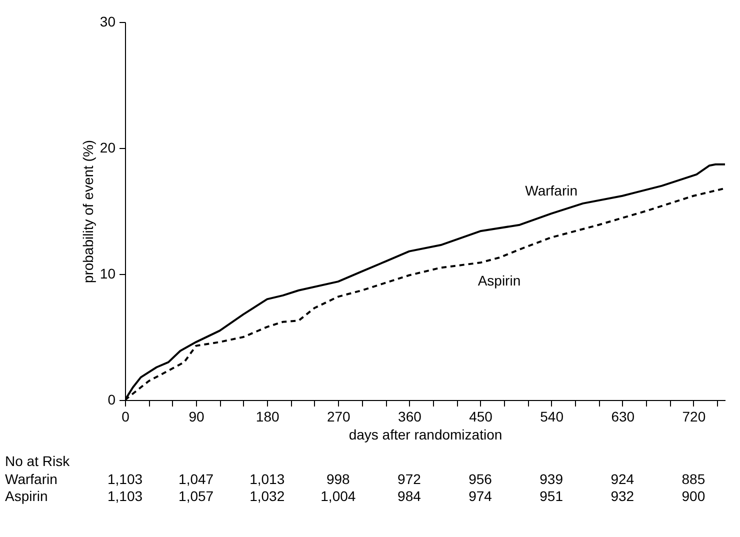 Image resolution: width=740 pixels, height=537 pixels. What do you see at coordinates (480, 496) in the screenshot?
I see `text: 974` at bounding box center [480, 496].